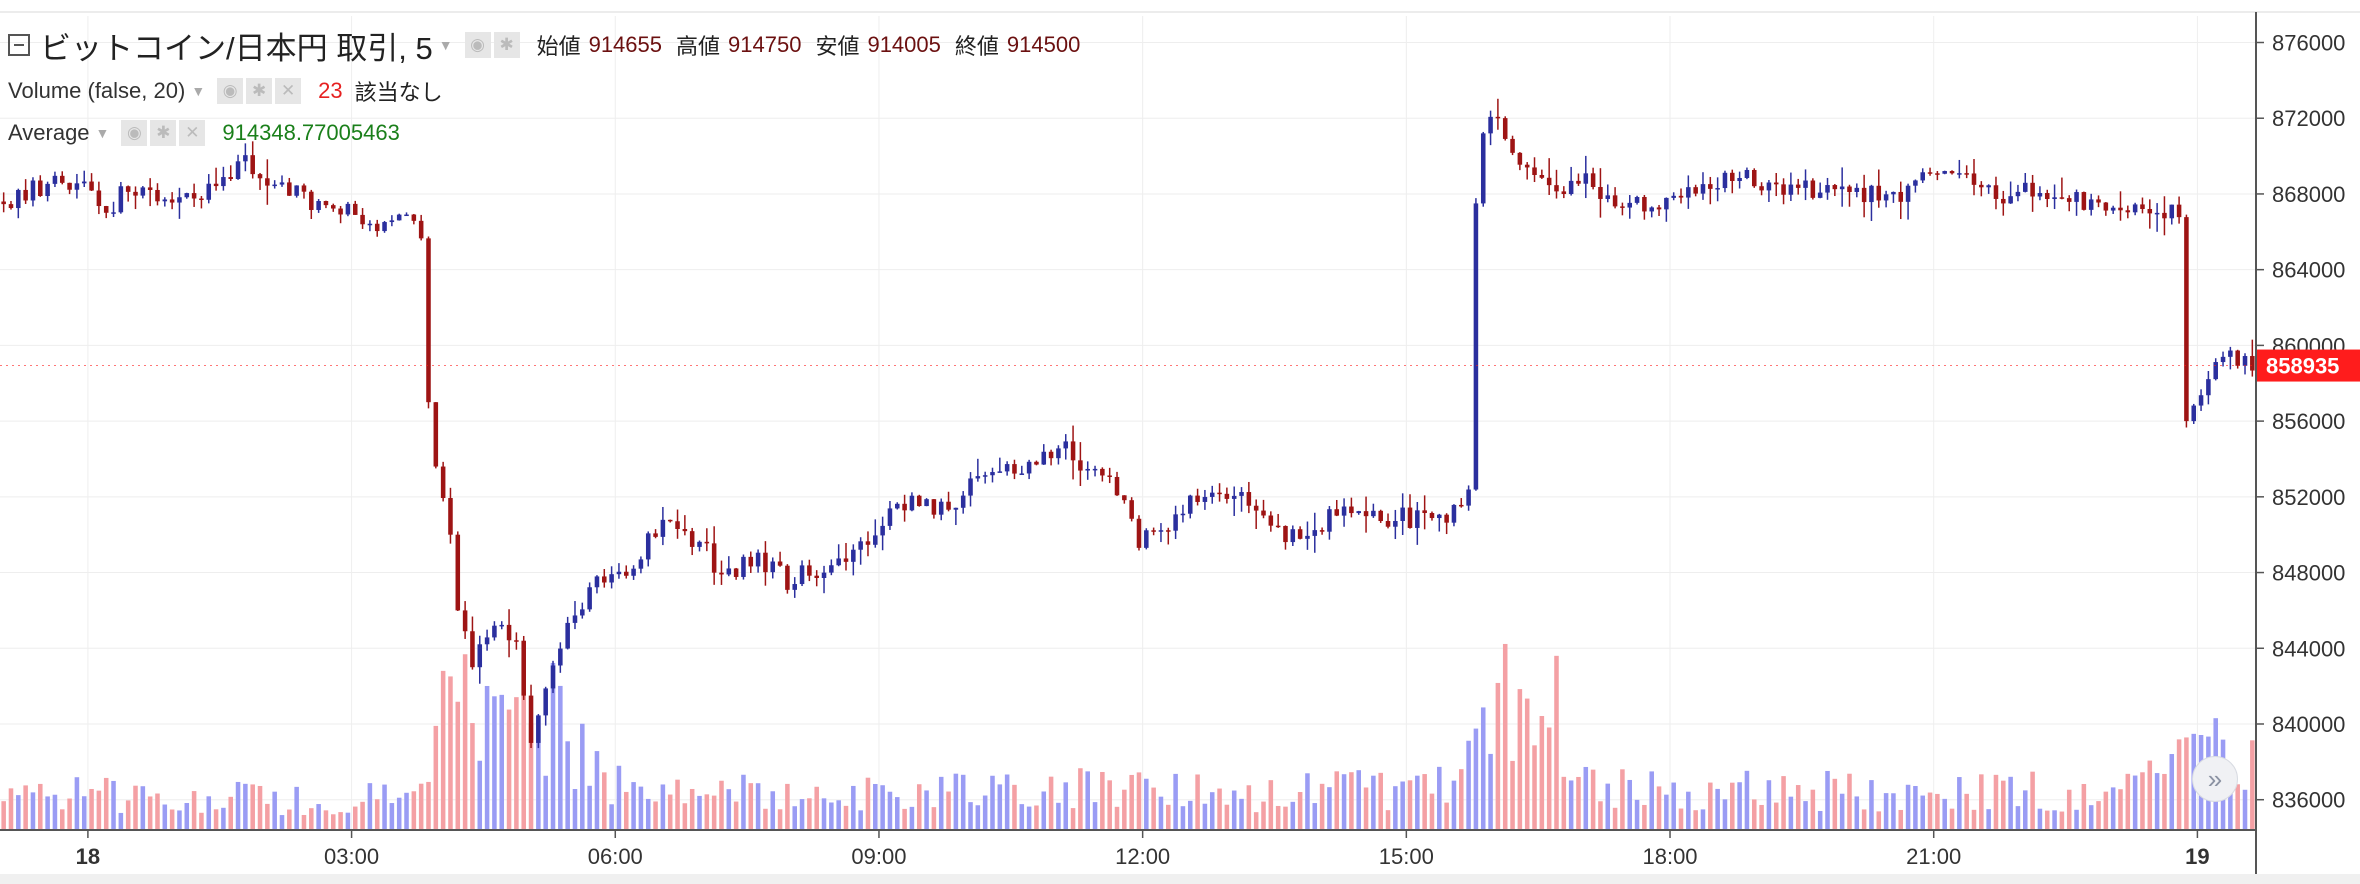  What do you see at coordinates (19, 45) in the screenshot?
I see `collapse-icon` at bounding box center [19, 45].